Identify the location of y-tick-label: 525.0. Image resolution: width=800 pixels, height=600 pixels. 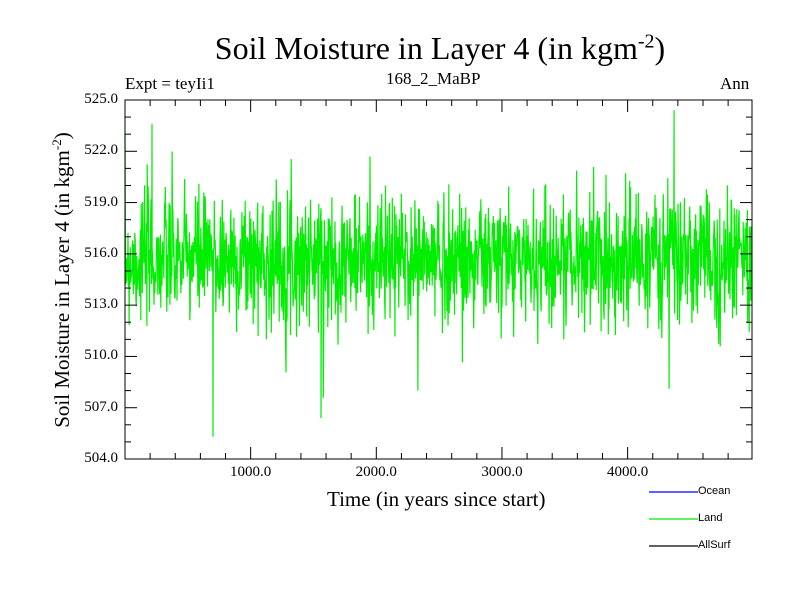
(101, 99).